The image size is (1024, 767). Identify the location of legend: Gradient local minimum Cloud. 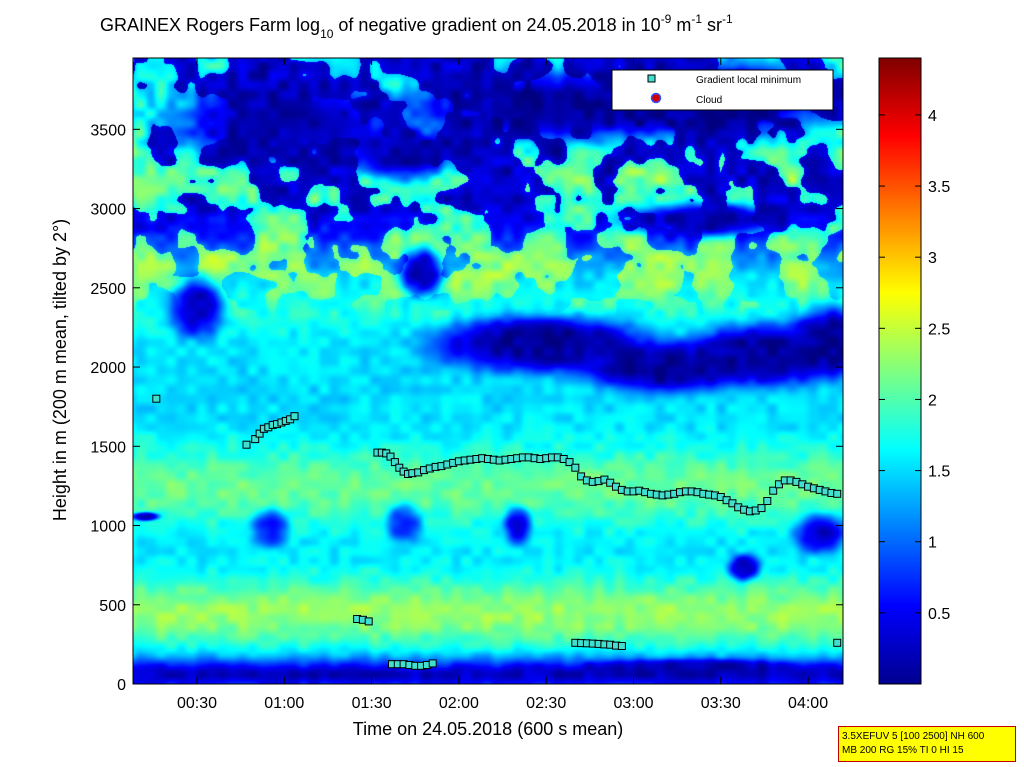
(722, 90).